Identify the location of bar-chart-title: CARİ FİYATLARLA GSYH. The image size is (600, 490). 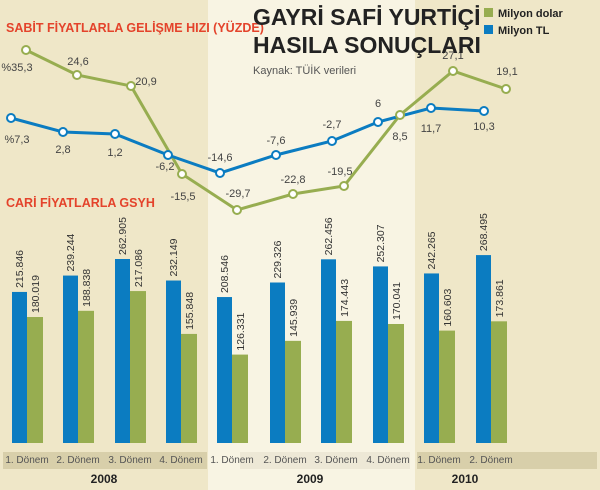
(80, 202).